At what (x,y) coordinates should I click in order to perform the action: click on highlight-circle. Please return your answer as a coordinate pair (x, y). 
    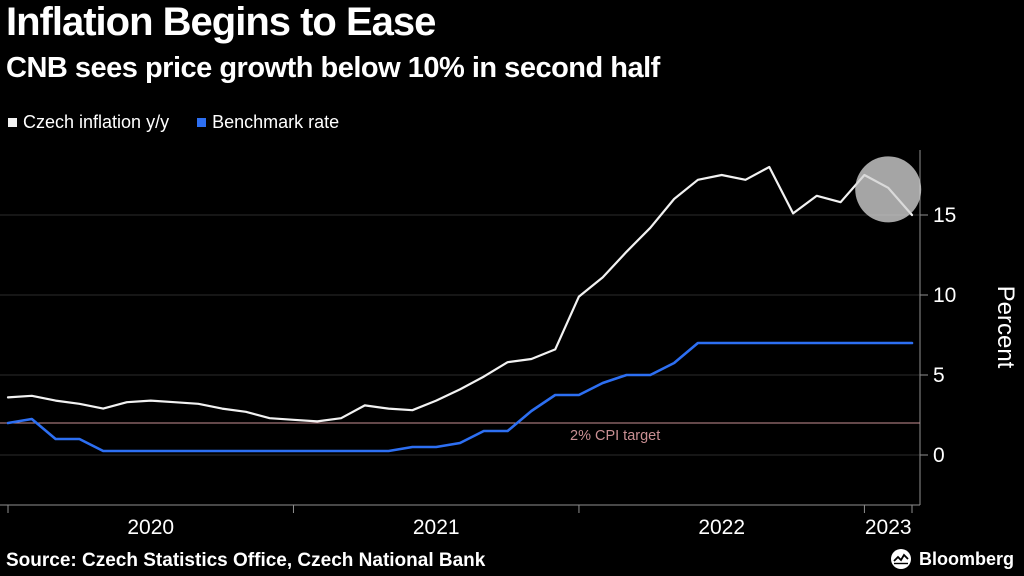
    Looking at the image, I should click on (888, 189).